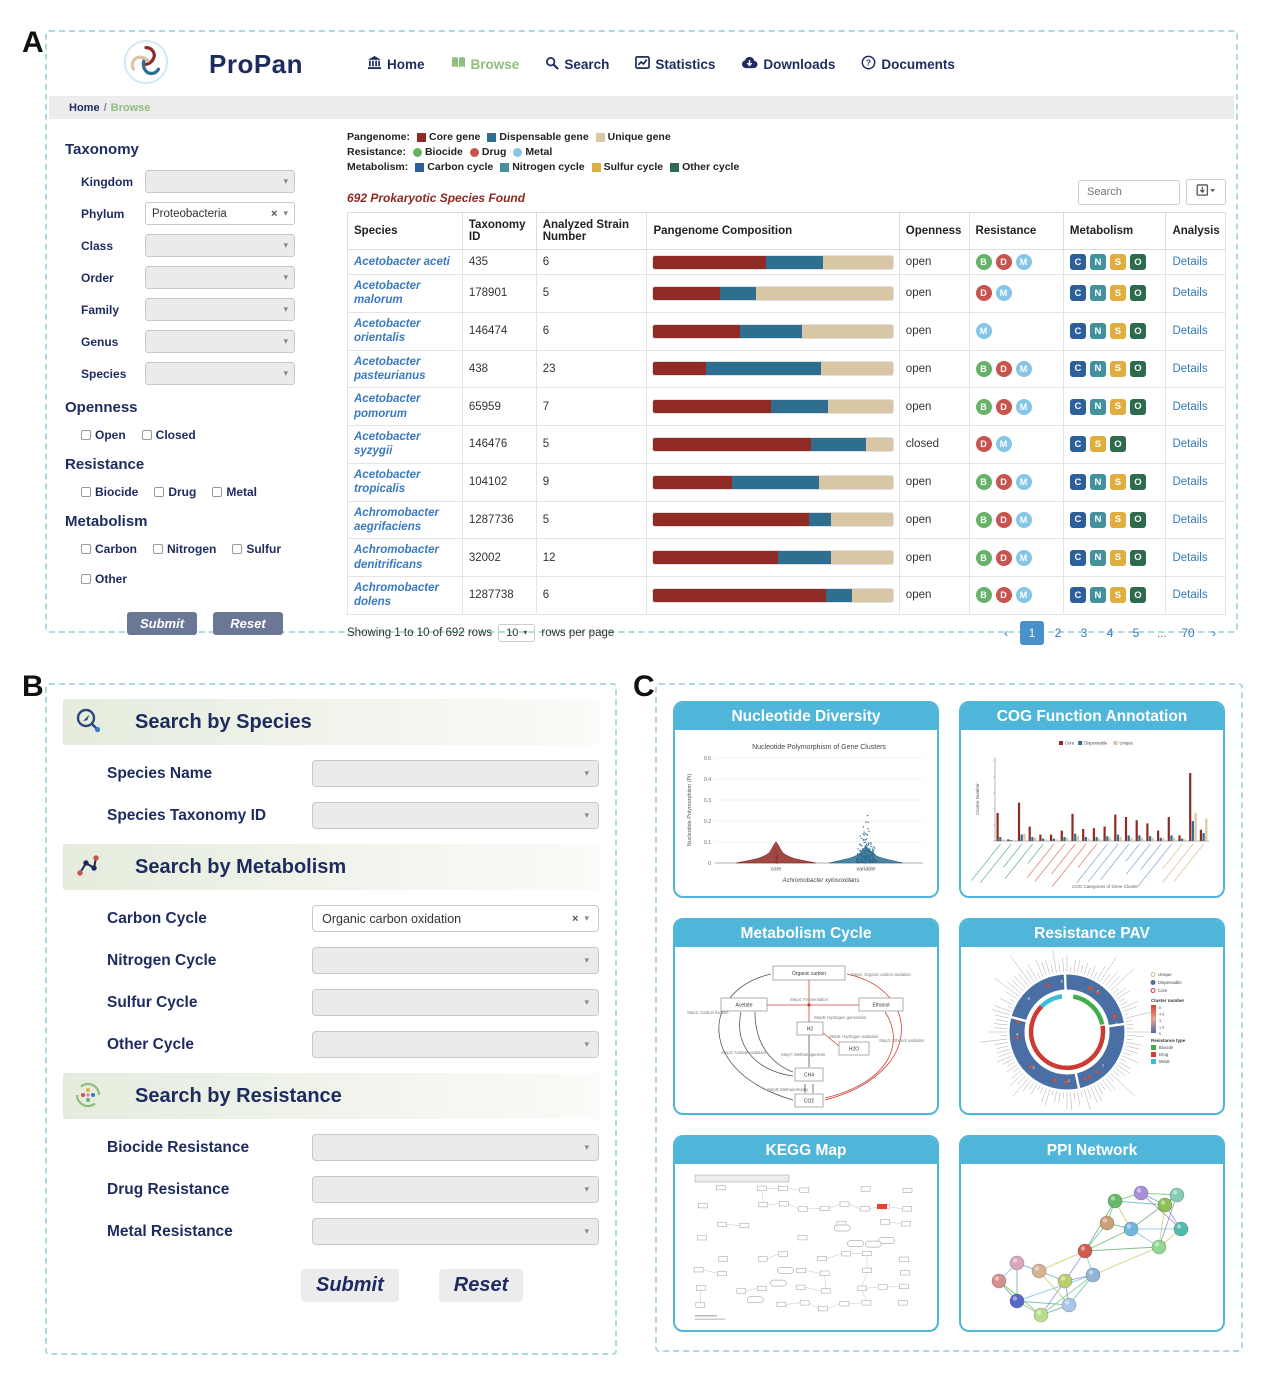 This screenshot has width=1269, height=1394. I want to click on species-link: Acetobacter syzygii, so click(387, 444).